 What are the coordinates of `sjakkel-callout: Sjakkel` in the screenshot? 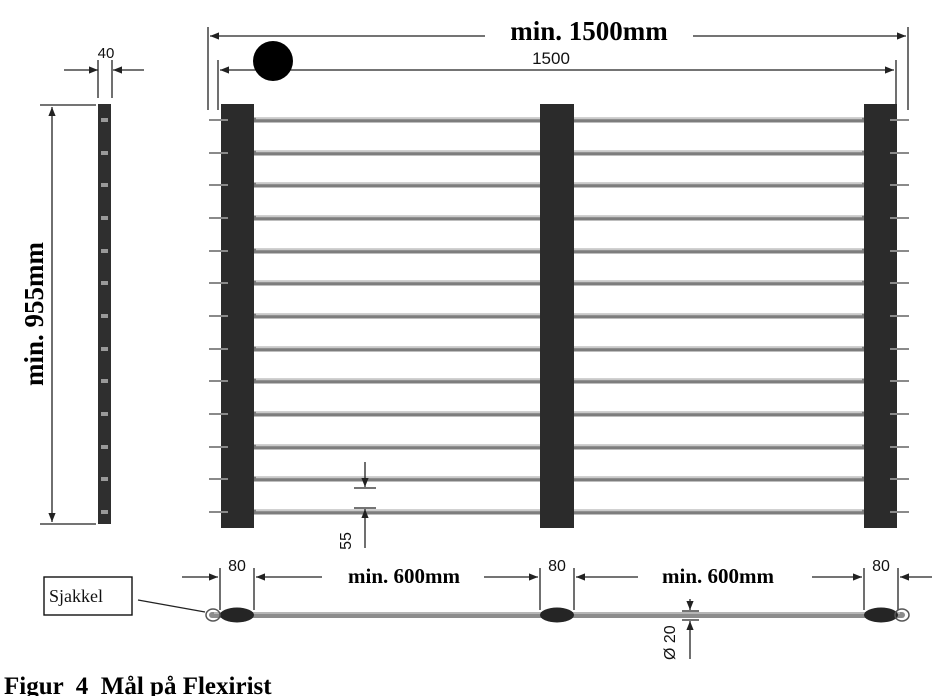 It's located at (124, 596).